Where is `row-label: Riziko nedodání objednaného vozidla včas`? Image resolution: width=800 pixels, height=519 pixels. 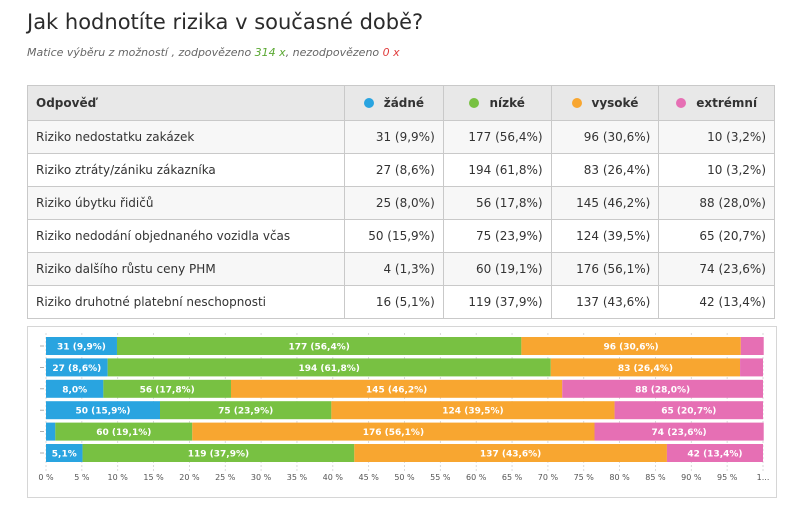 row-label: Riziko nedodání objednaného vozidla včas is located at coordinates (186, 236).